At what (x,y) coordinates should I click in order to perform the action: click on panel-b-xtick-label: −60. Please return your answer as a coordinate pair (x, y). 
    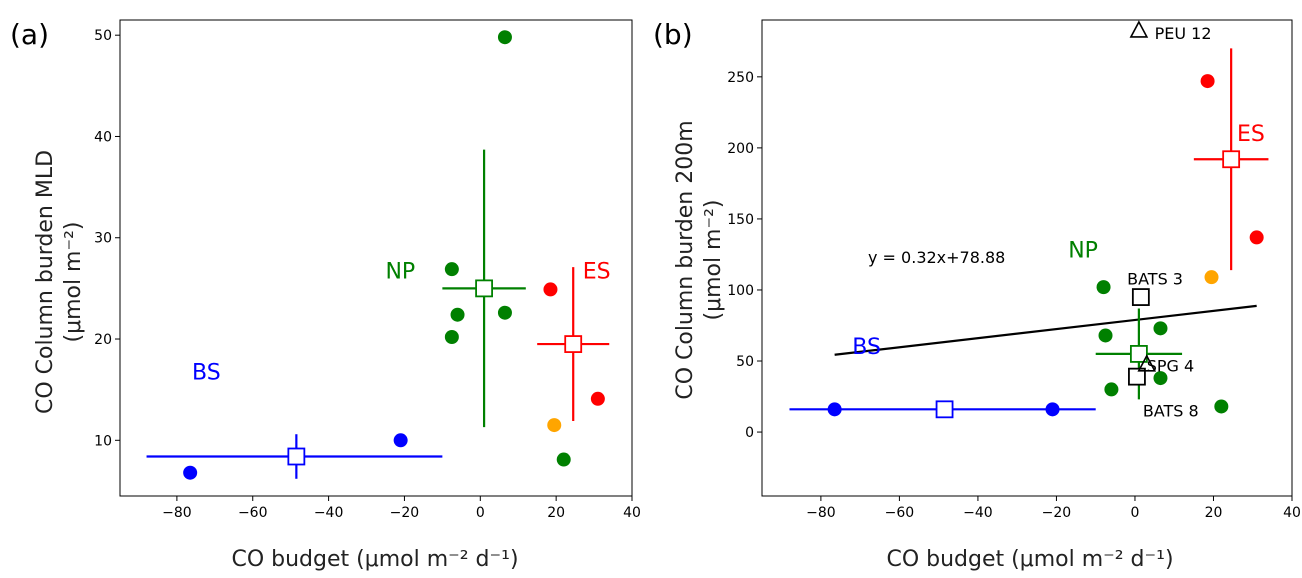
    Looking at the image, I should click on (900, 513).